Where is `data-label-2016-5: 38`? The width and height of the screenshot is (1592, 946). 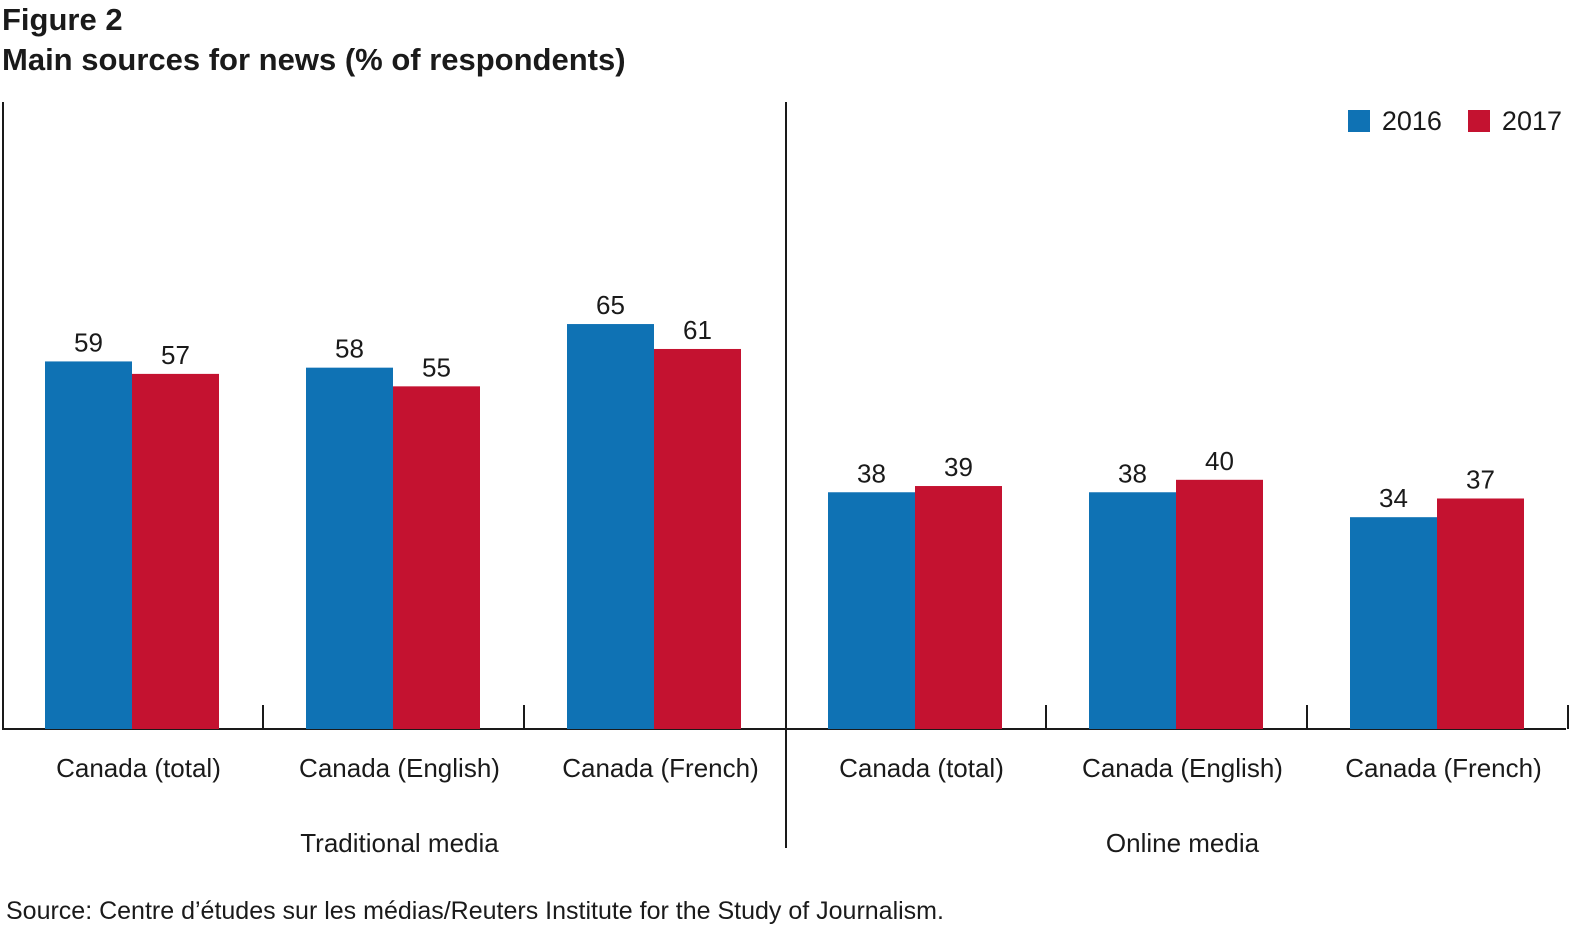
data-label-2016-5: 38 is located at coordinates (1132, 473).